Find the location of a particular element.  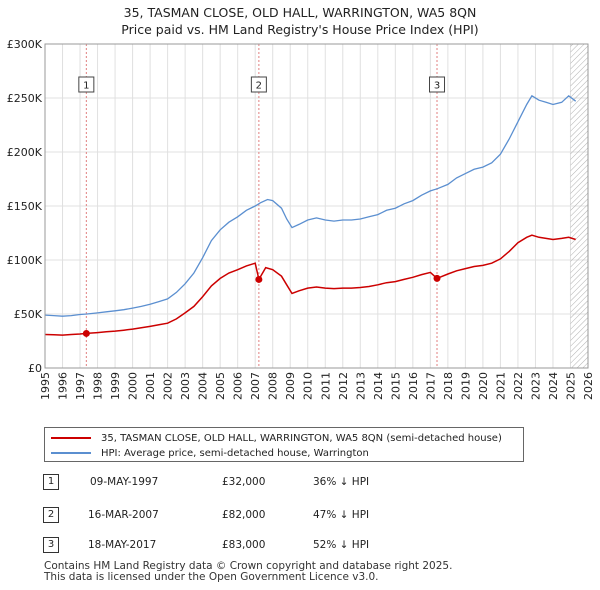

transaction-date: 18-MAY-2017 is located at coordinates (122, 545).